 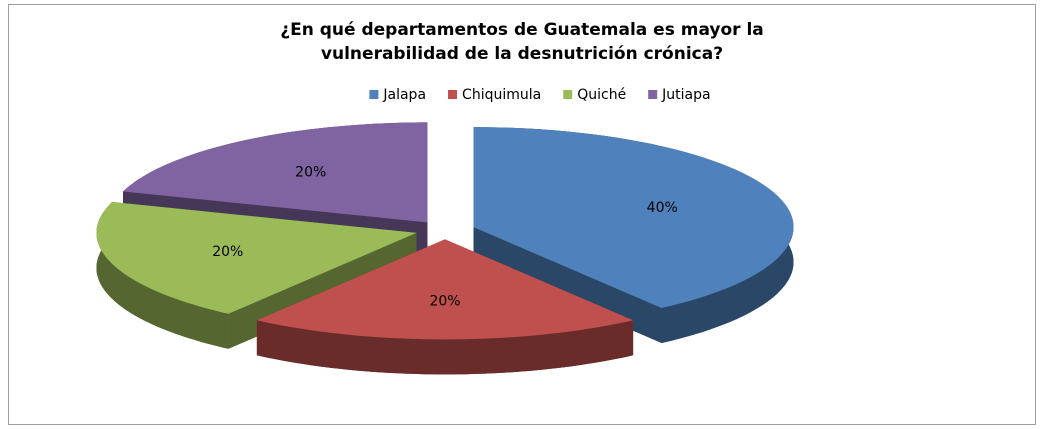 What do you see at coordinates (662, 208) in the screenshot?
I see `data-label: 40%` at bounding box center [662, 208].